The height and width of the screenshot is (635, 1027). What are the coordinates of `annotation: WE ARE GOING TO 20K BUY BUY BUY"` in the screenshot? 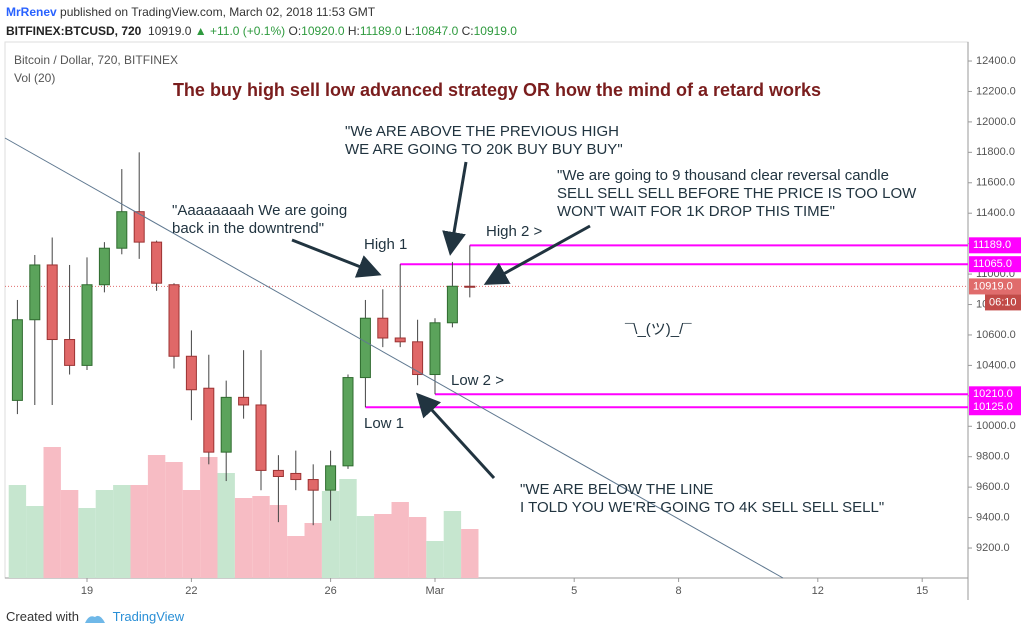 It's located at (484, 149).